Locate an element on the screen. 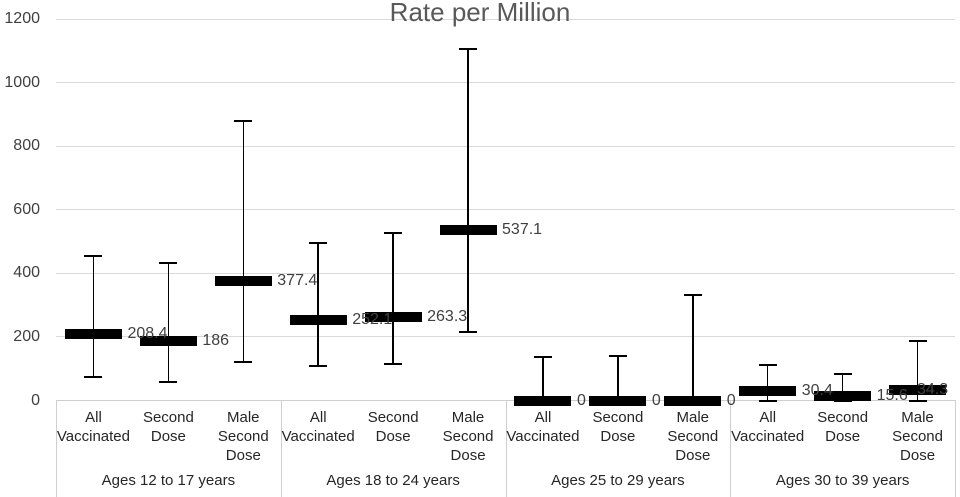 The image size is (960, 497). y-tick-label: 200 is located at coordinates (26, 336).